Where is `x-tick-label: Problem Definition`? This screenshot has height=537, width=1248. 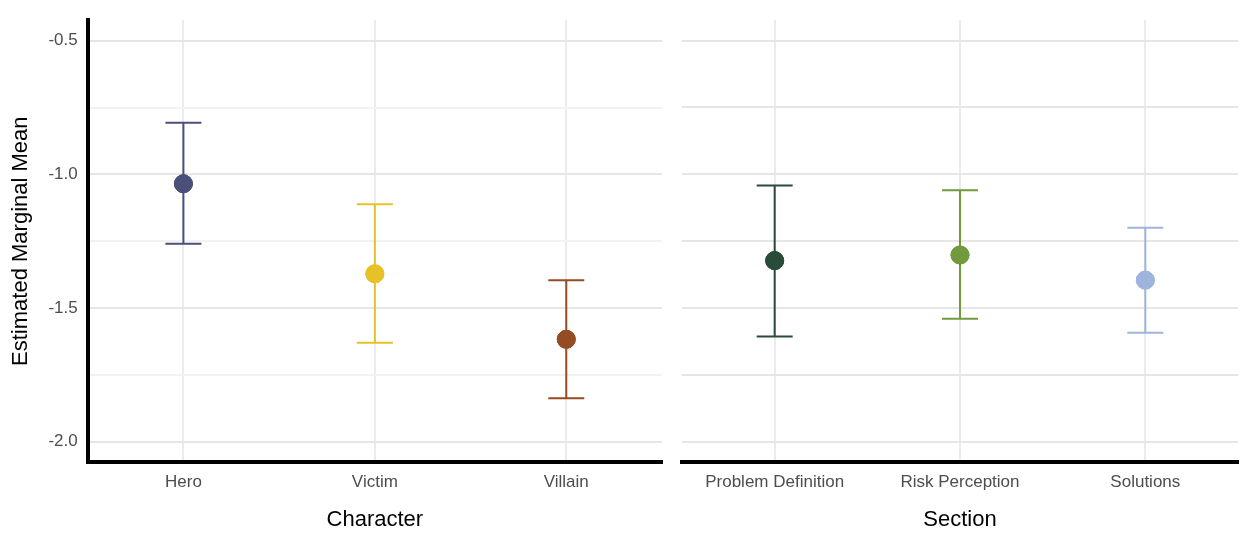 x-tick-label: Problem Definition is located at coordinates (775, 482).